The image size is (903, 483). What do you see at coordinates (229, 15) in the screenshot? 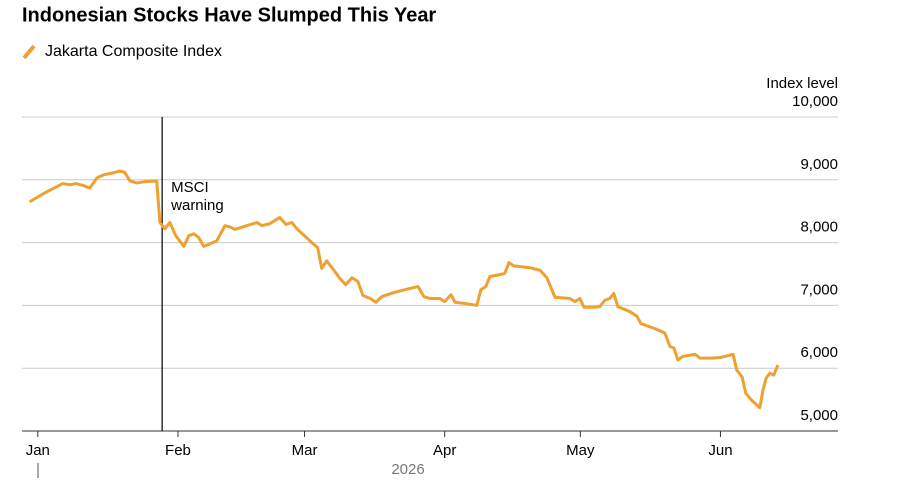
I see `chart-title: Indonesian Stocks Have Slumped This Year` at bounding box center [229, 15].